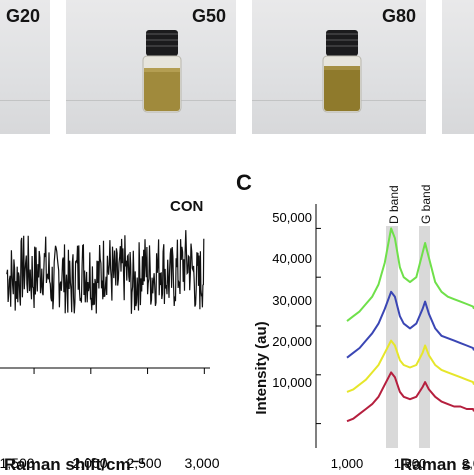  I want to click on photo-g50: G50, so click(151, 67).